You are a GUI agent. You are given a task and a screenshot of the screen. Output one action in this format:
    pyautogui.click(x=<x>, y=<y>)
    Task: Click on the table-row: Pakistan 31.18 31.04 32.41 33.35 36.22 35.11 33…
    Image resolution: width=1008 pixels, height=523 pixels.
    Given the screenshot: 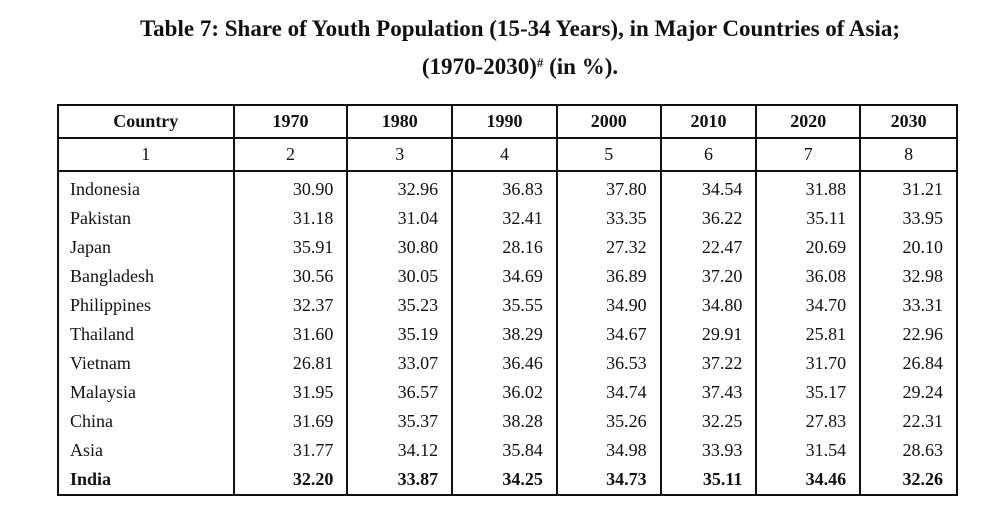 What is the action you would take?
    pyautogui.click(x=507, y=218)
    